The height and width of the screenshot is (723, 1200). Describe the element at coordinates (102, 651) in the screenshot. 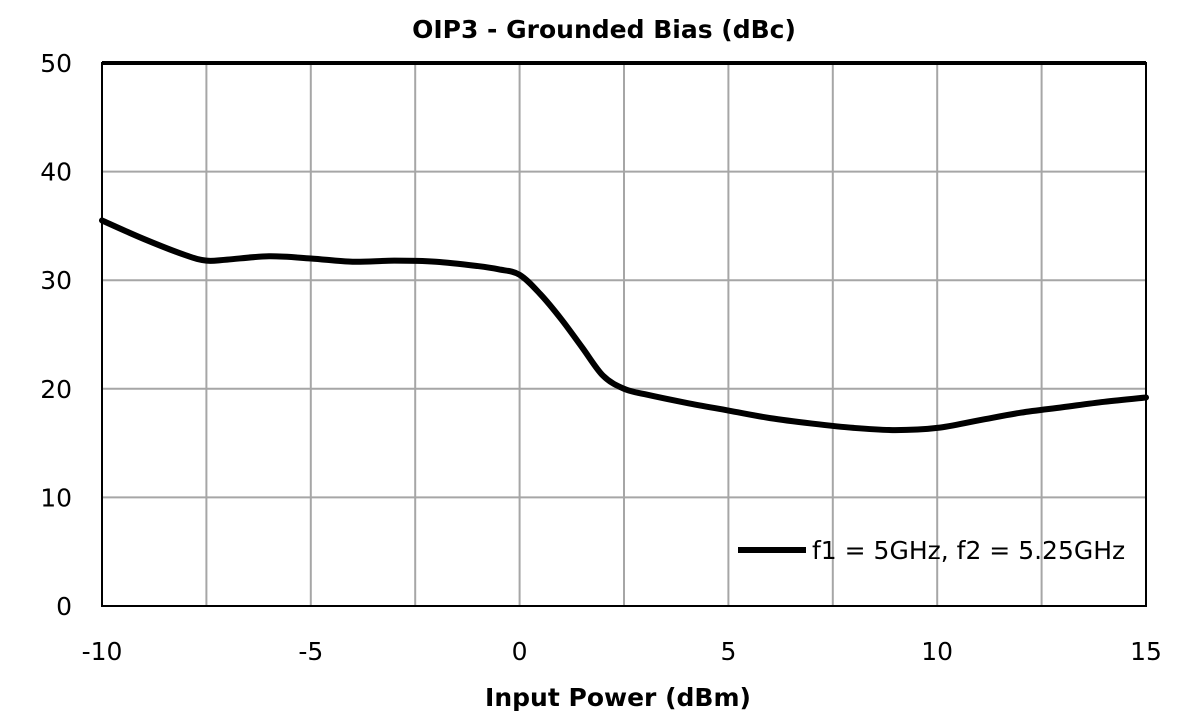

I see `x-tick-label: -10` at that location.